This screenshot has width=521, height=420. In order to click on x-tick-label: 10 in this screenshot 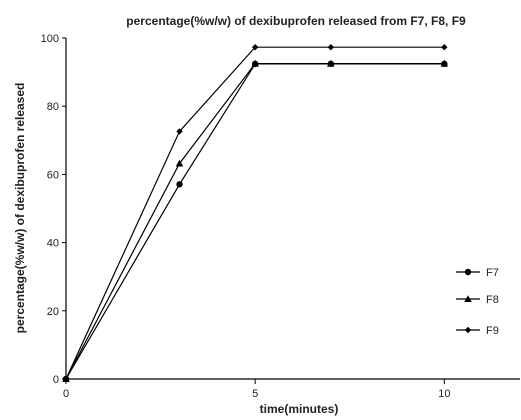, I will do `click(444, 394)`.